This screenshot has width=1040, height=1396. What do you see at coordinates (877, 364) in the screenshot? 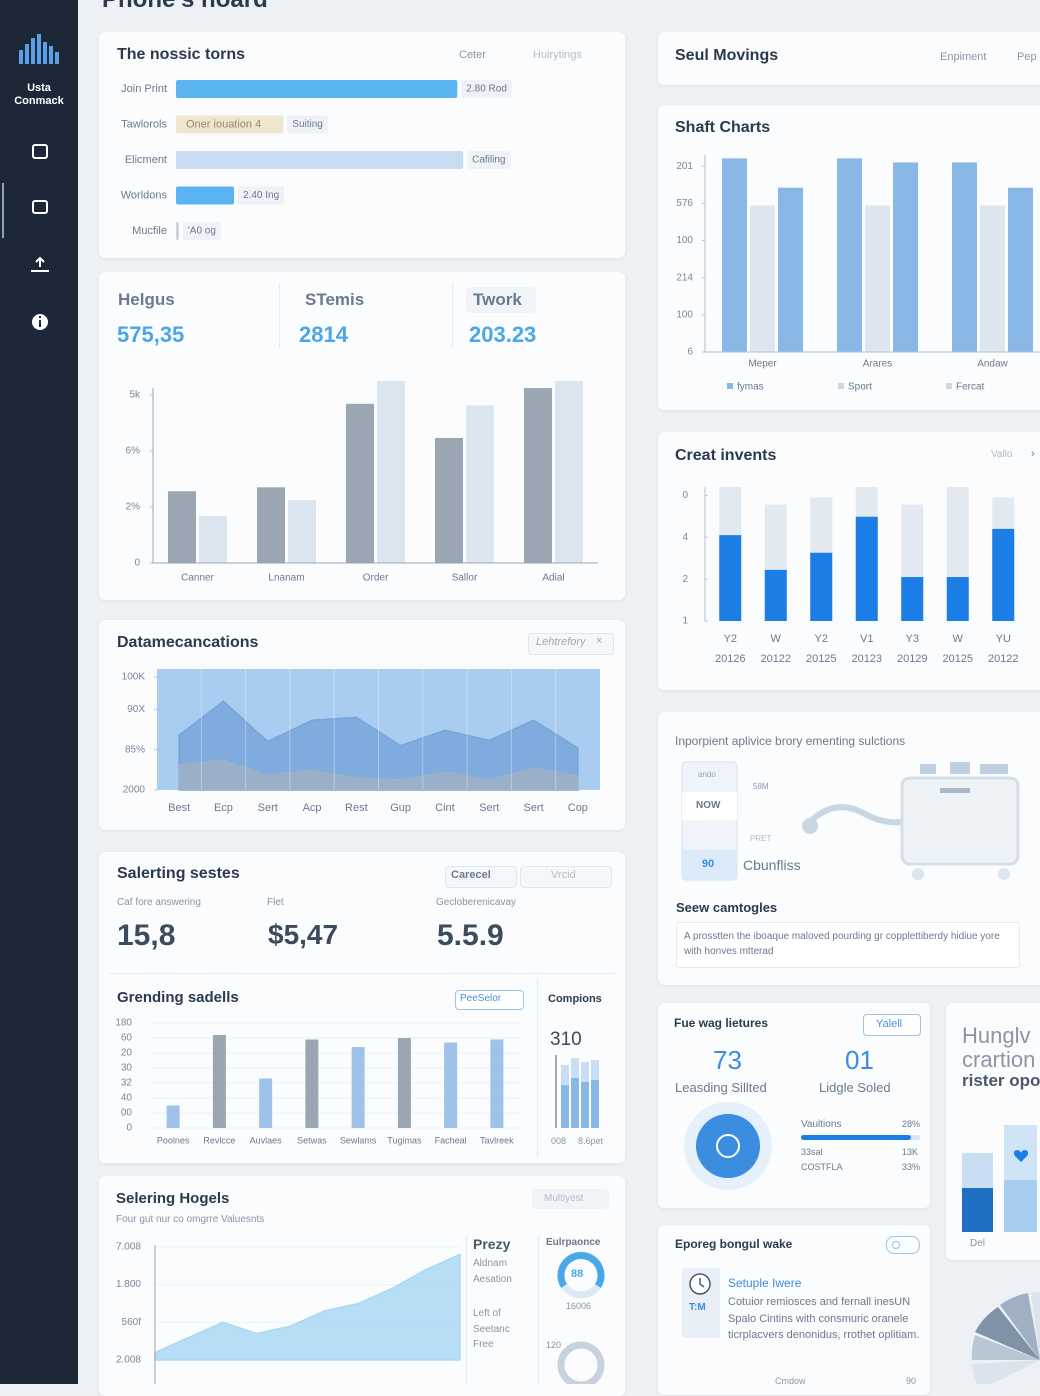
I see `x-tick-label: Arares` at bounding box center [877, 364].